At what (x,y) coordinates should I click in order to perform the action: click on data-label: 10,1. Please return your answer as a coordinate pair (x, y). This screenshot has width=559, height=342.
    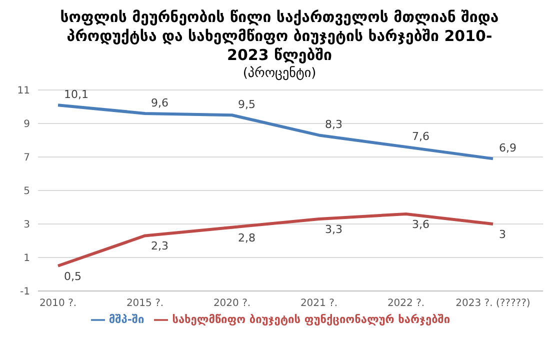
    Looking at the image, I should click on (76, 95).